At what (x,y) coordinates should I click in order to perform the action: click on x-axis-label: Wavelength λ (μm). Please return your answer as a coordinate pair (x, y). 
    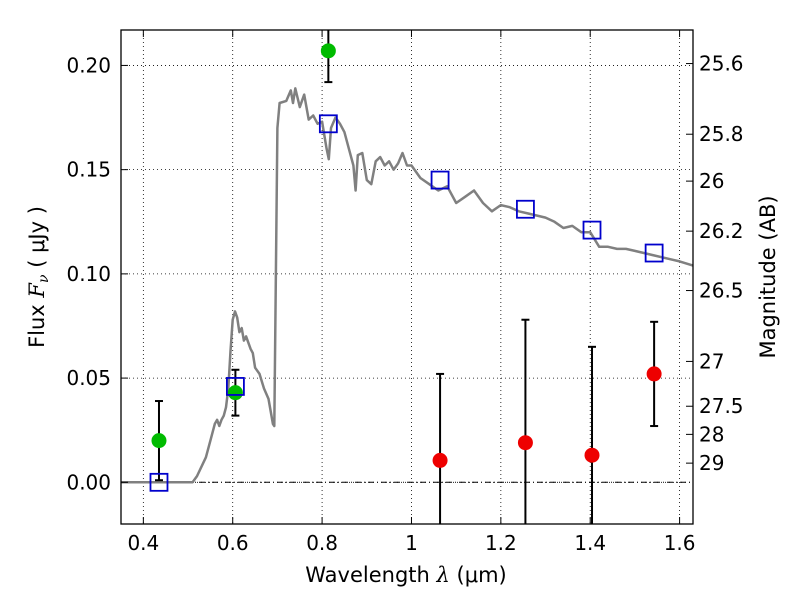
    Looking at the image, I should click on (405, 575).